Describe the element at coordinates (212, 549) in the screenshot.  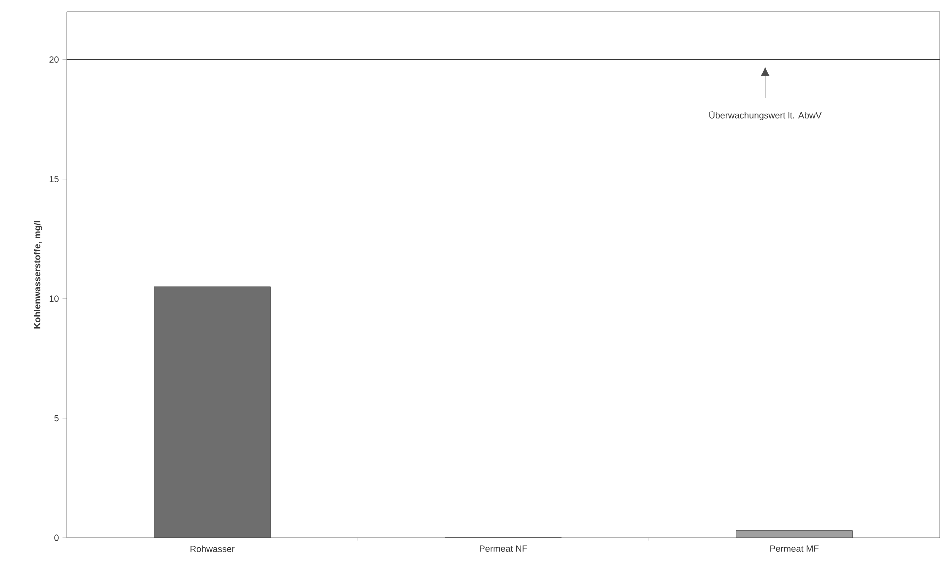
I see `x-tick-label: Rohwasser` at that location.